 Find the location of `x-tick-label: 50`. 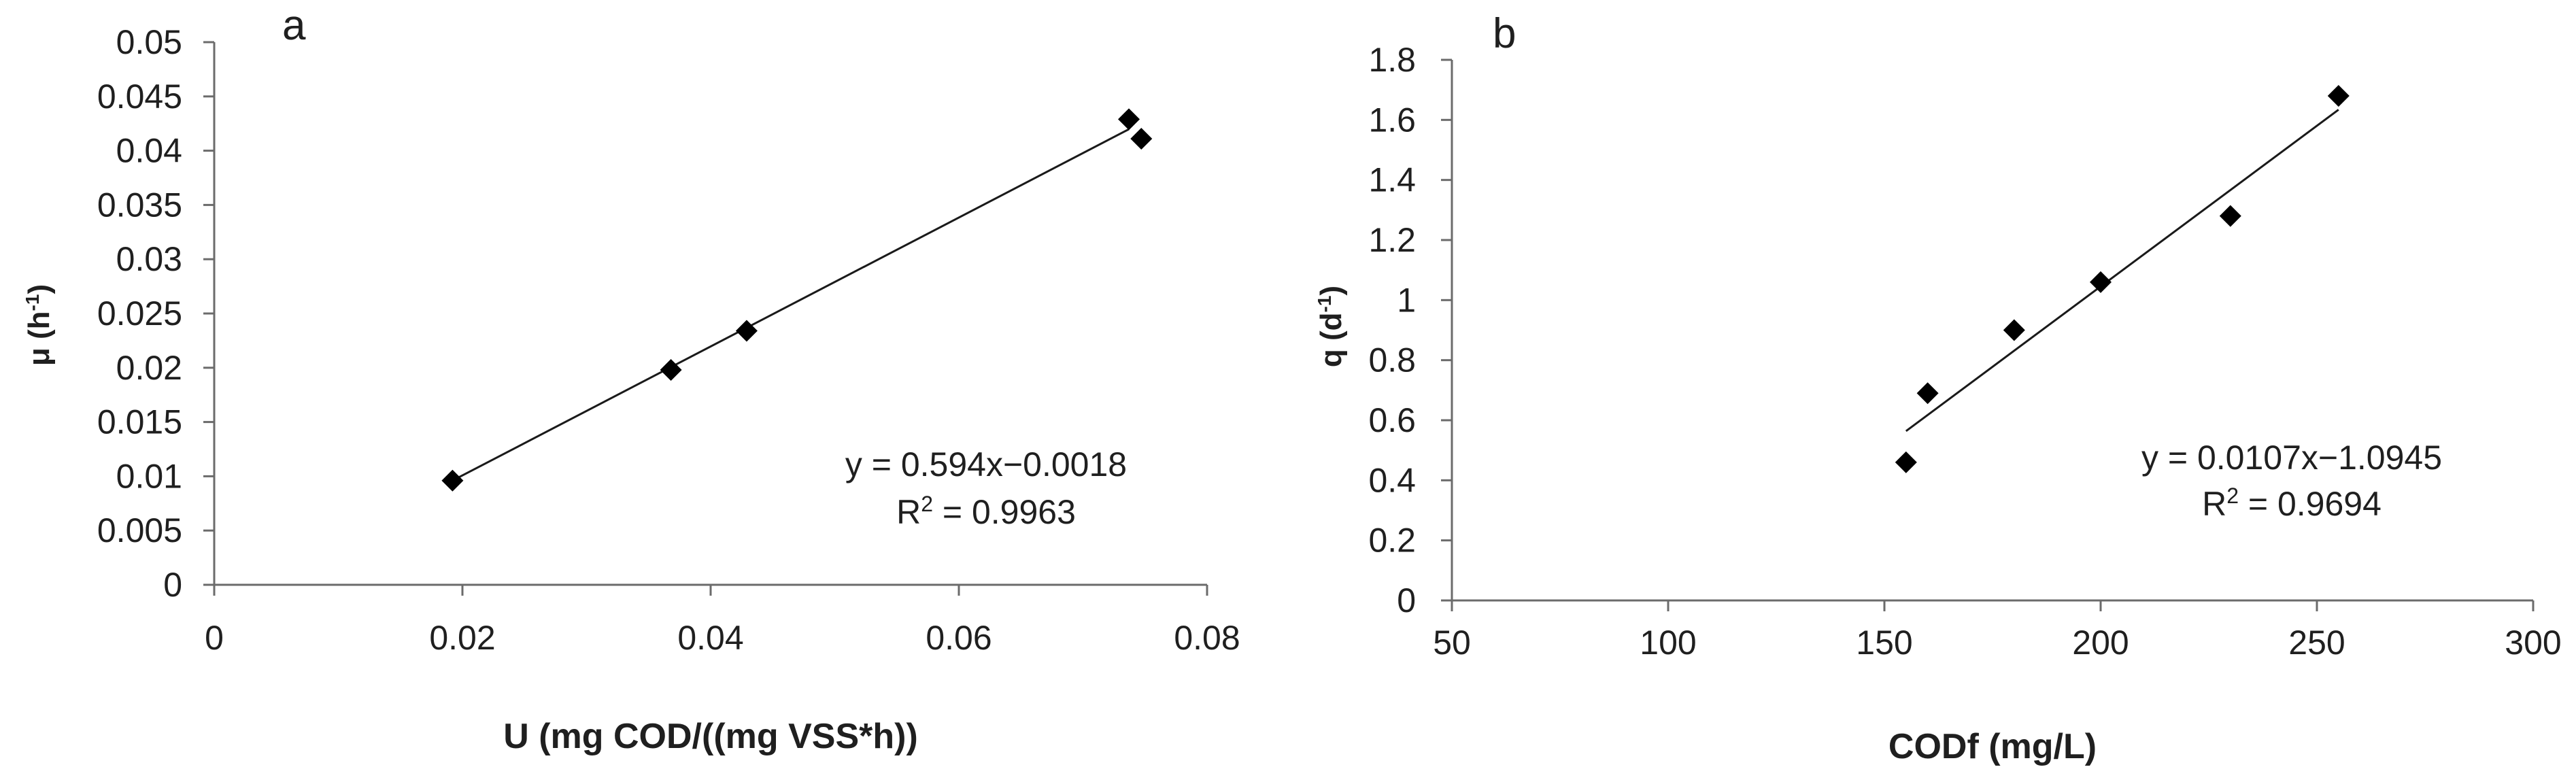

x-tick-label: 50 is located at coordinates (1452, 643).